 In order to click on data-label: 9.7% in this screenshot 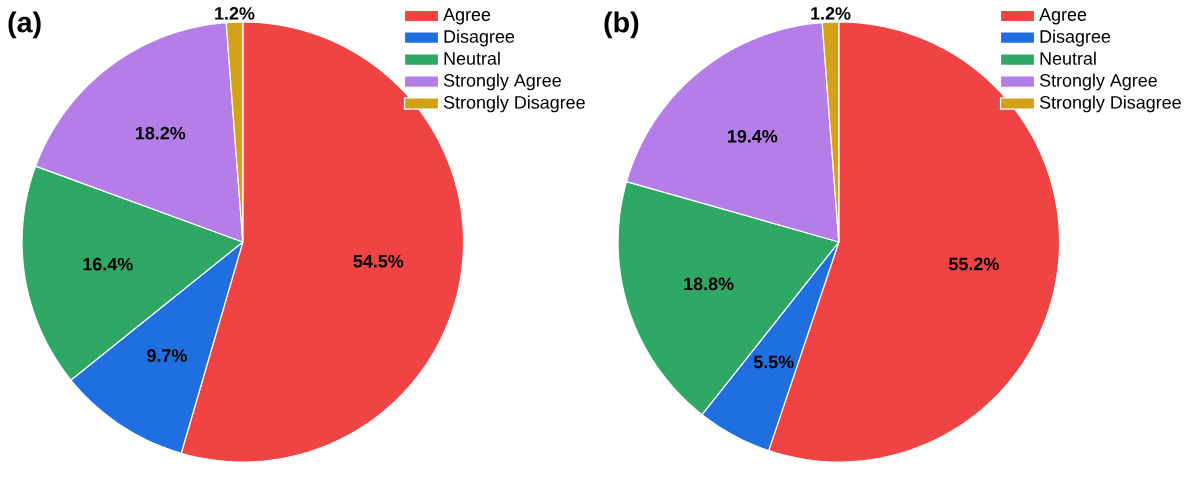, I will do `click(167, 355)`.